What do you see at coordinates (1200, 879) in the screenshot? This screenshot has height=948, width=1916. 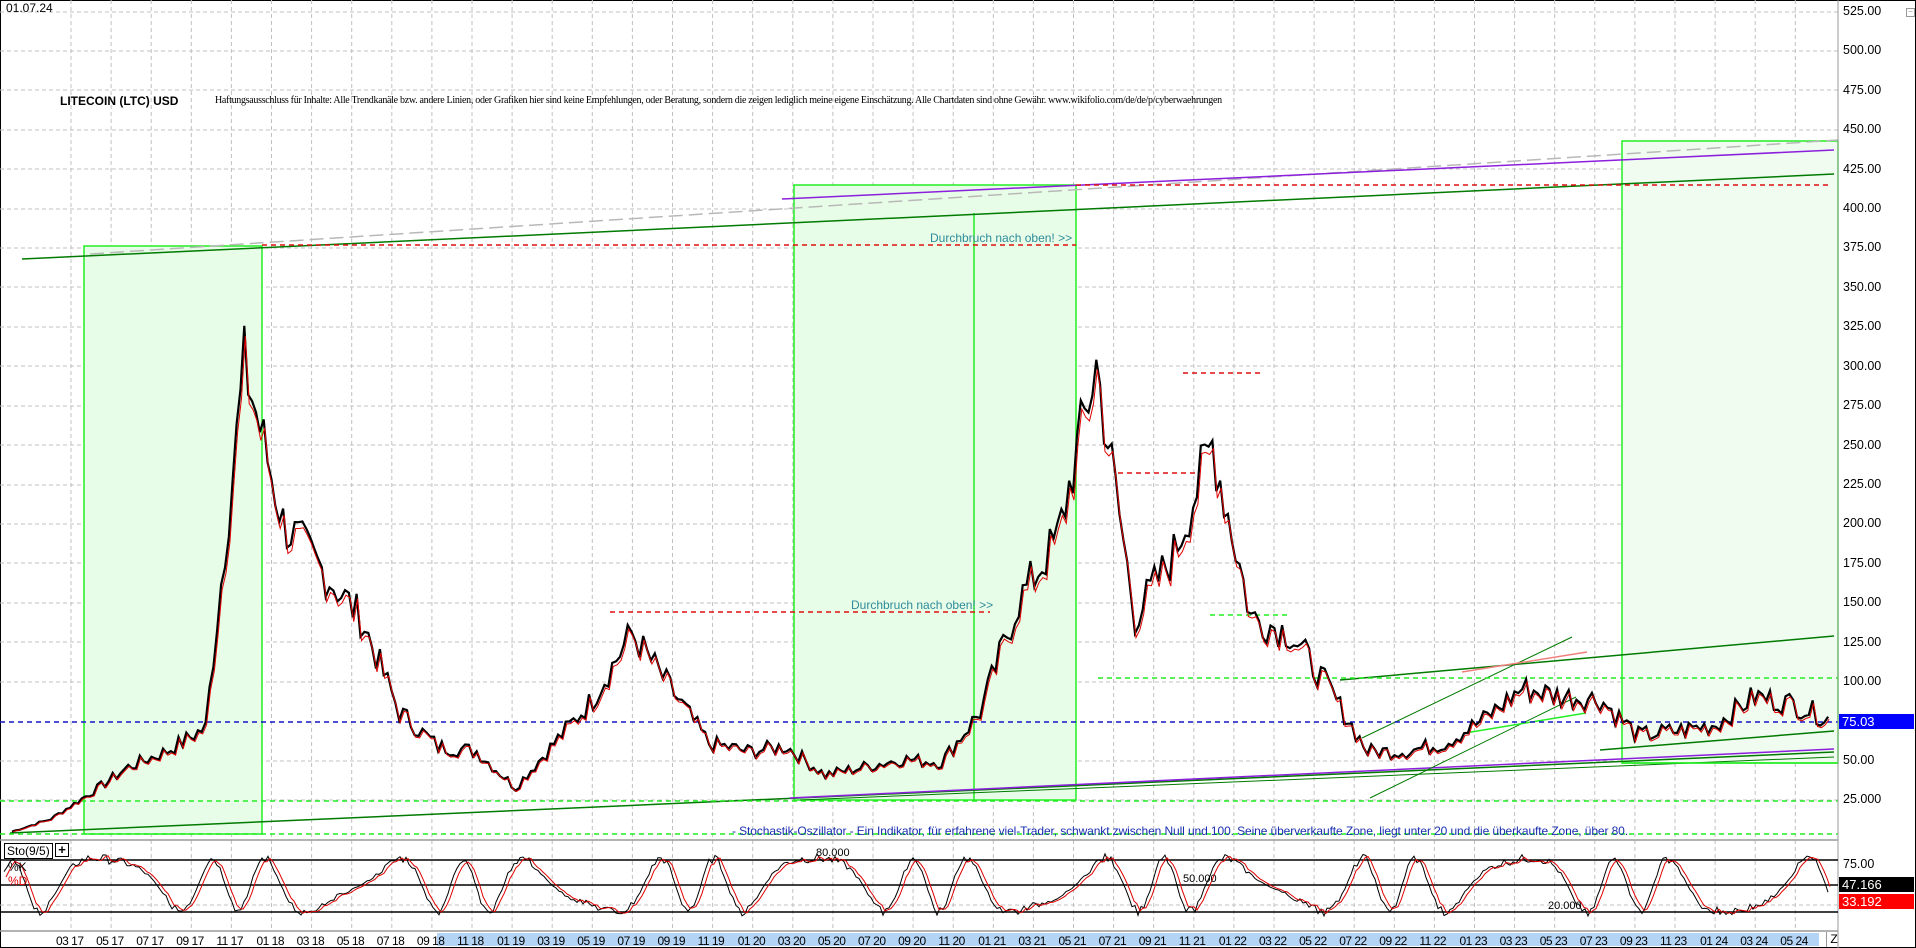 I see `osc-level-50: 50.000` at bounding box center [1200, 879].